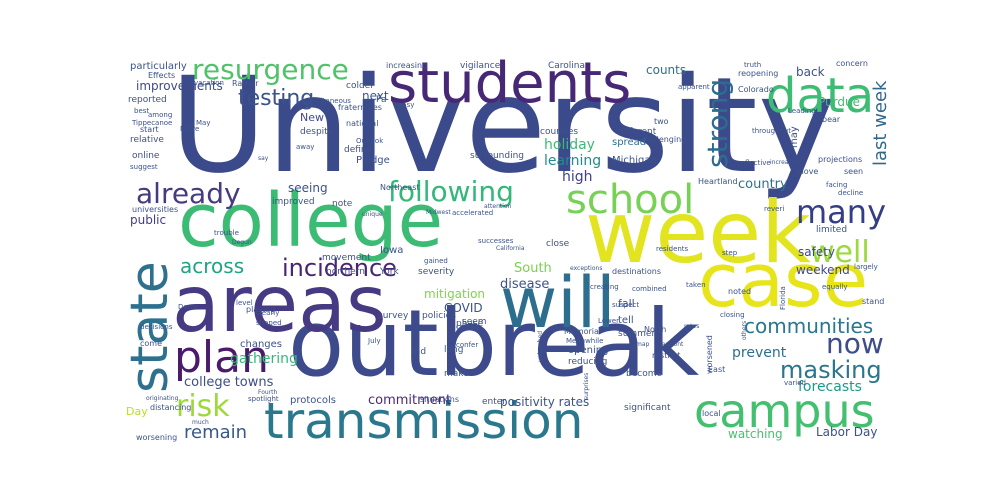 This screenshot has height=500, width=1000. I want to click on cloud-word: safety, so click(817, 252).